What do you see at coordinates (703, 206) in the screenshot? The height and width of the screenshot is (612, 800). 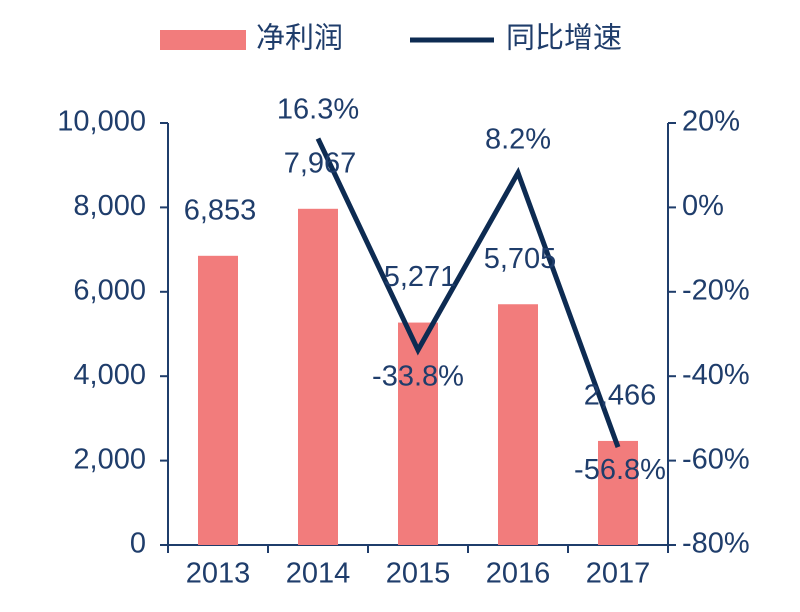 I see `y2-tick-label: 0%` at bounding box center [703, 206].